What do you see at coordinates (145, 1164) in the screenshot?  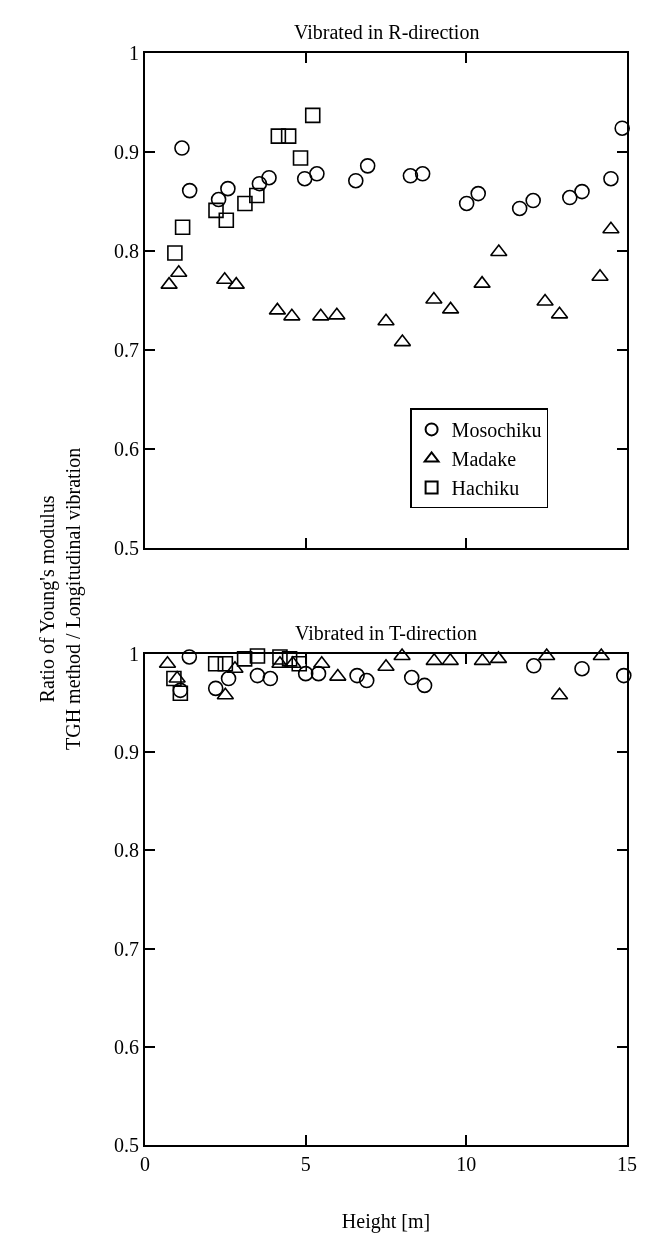 I see `x-tick-label: 0` at bounding box center [145, 1164].